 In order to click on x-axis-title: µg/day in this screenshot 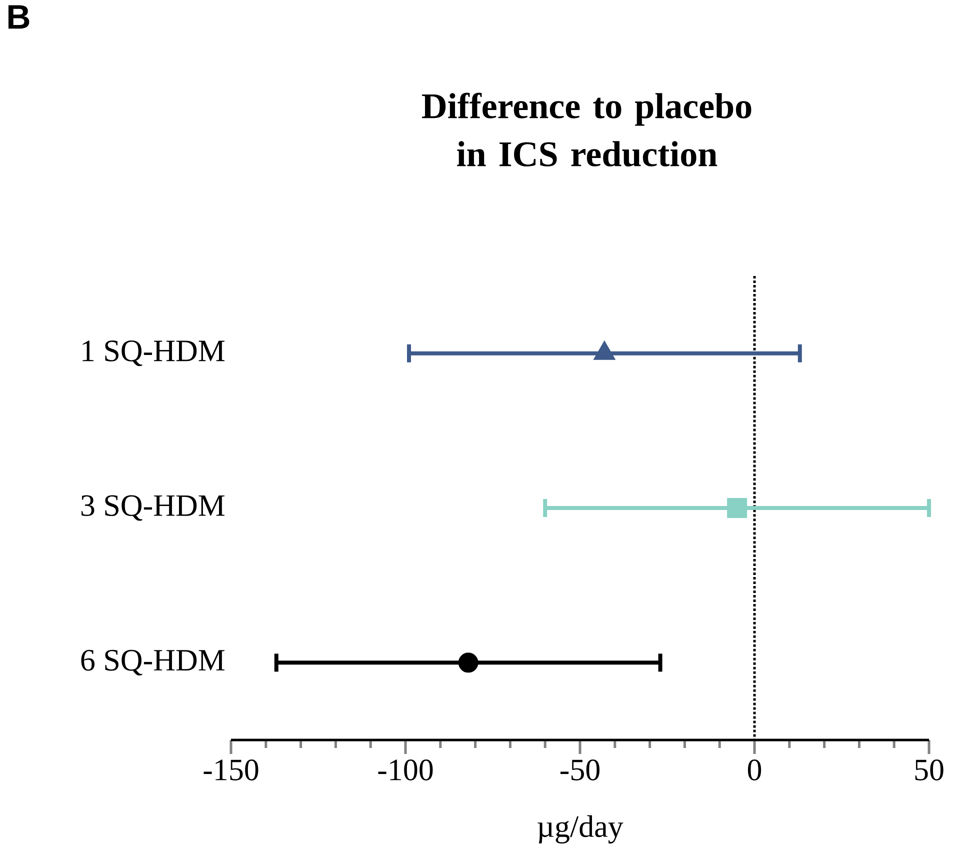, I will do `click(581, 829)`.